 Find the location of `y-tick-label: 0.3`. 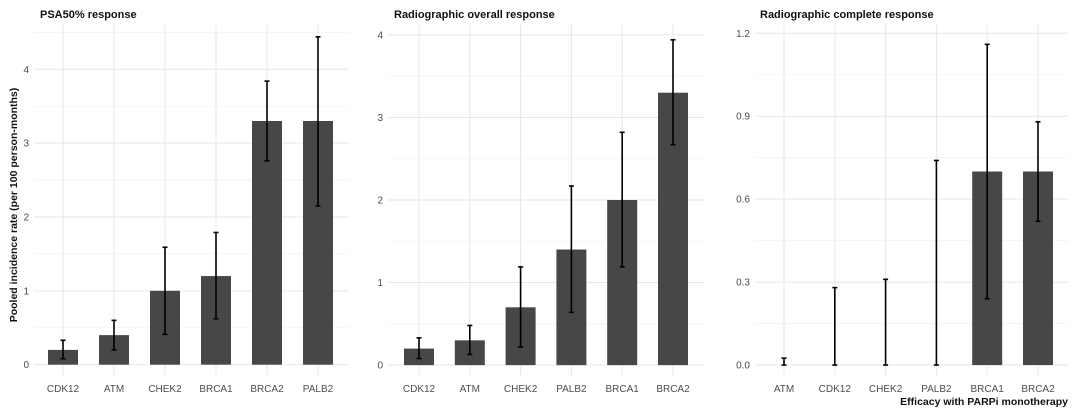

y-tick-label: 0.3 is located at coordinates (743, 283).